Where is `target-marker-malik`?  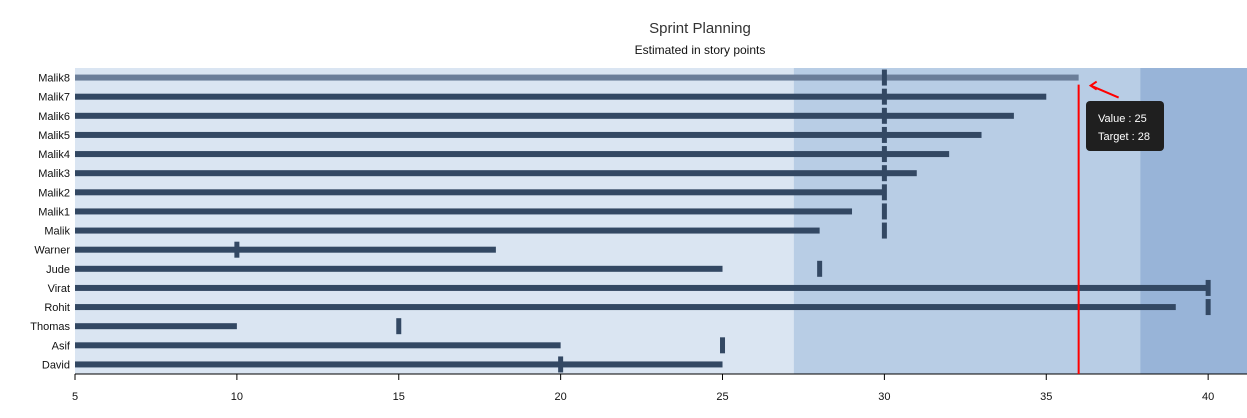
target-marker-malik is located at coordinates (884, 230).